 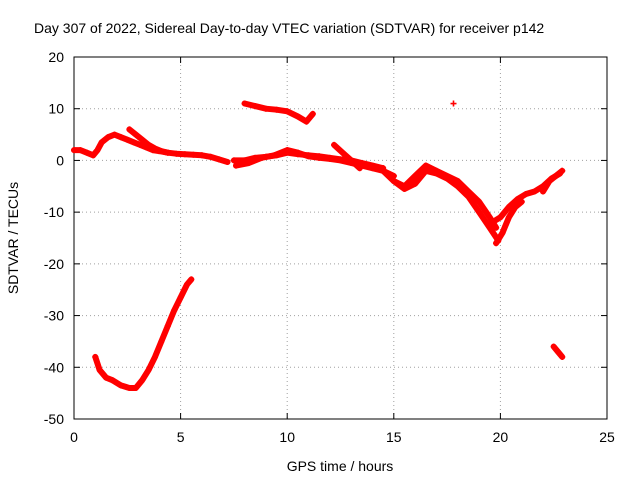 What do you see at coordinates (13, 238) in the screenshot?
I see `y-axis-label: SDTVAR / TECUs` at bounding box center [13, 238].